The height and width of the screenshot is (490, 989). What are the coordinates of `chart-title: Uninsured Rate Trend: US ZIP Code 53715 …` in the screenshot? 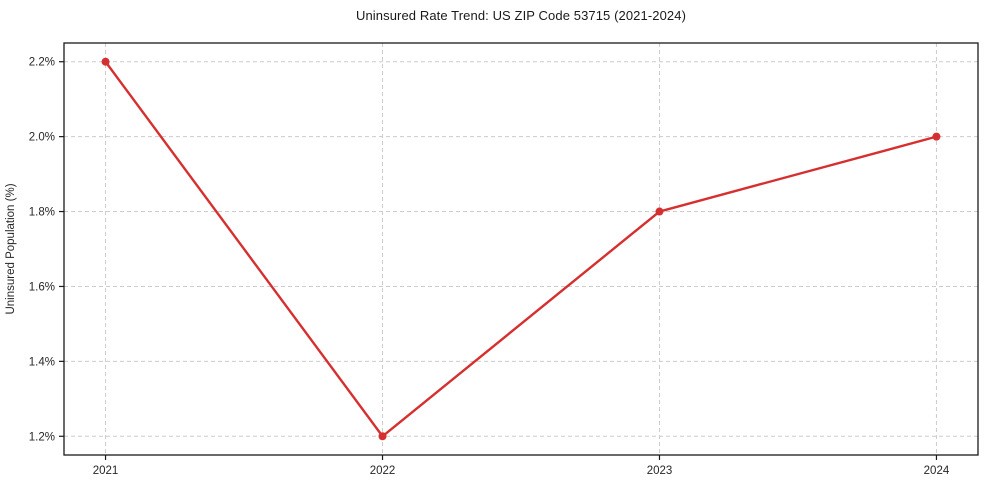 It's located at (521, 15).